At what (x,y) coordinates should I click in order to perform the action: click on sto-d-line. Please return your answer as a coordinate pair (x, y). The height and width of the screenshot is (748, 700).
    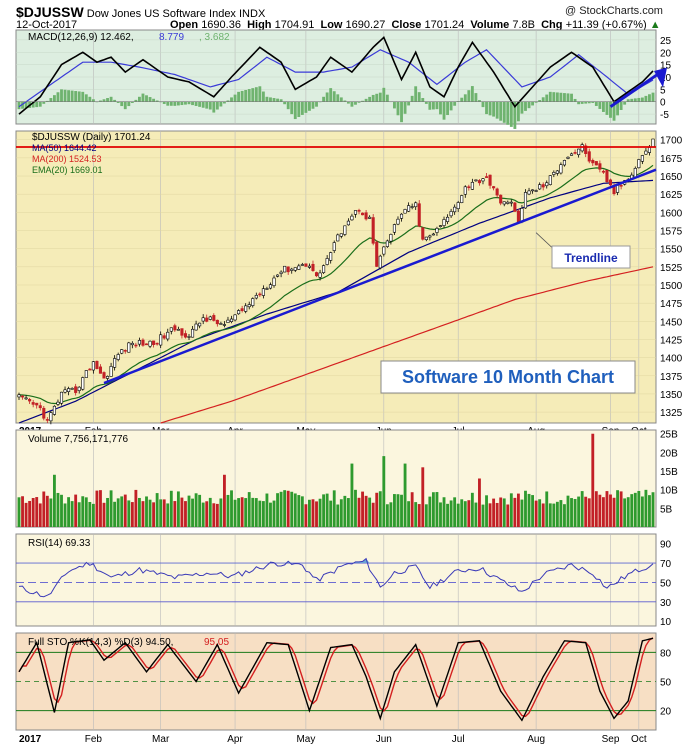
    Looking at the image, I should click on (336, 677).